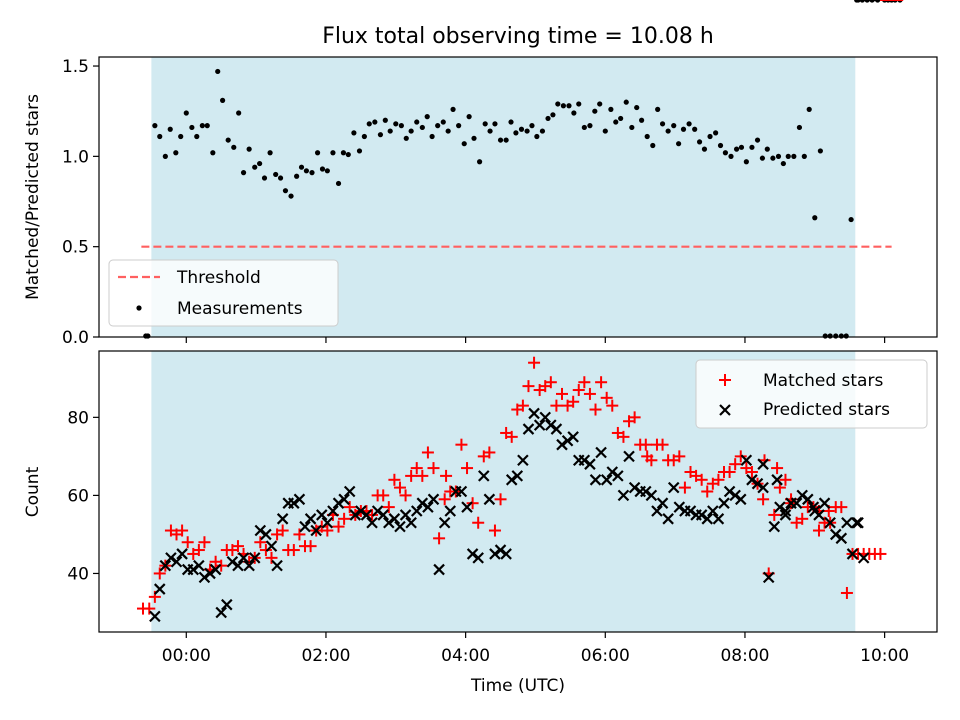  What do you see at coordinates (465, 656) in the screenshot?
I see `x-tick-label: 04:00` at bounding box center [465, 656].